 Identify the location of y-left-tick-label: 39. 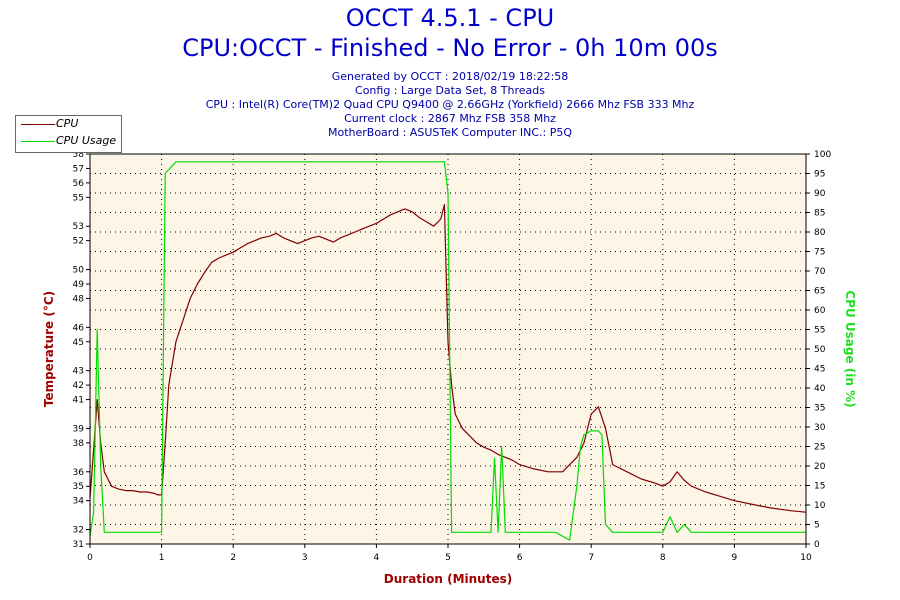
(79, 429).